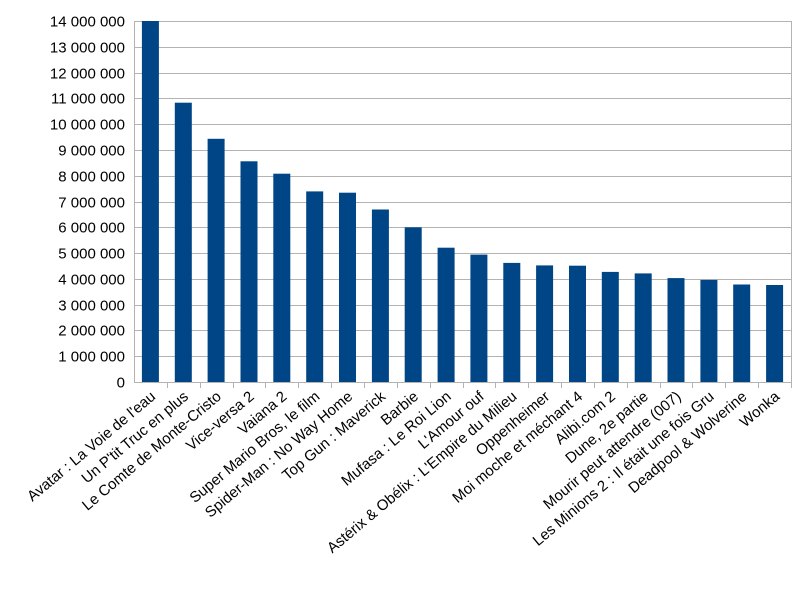  What do you see at coordinates (91, 151) in the screenshot?
I see `y-tick-label: 9 000 000` at bounding box center [91, 151].